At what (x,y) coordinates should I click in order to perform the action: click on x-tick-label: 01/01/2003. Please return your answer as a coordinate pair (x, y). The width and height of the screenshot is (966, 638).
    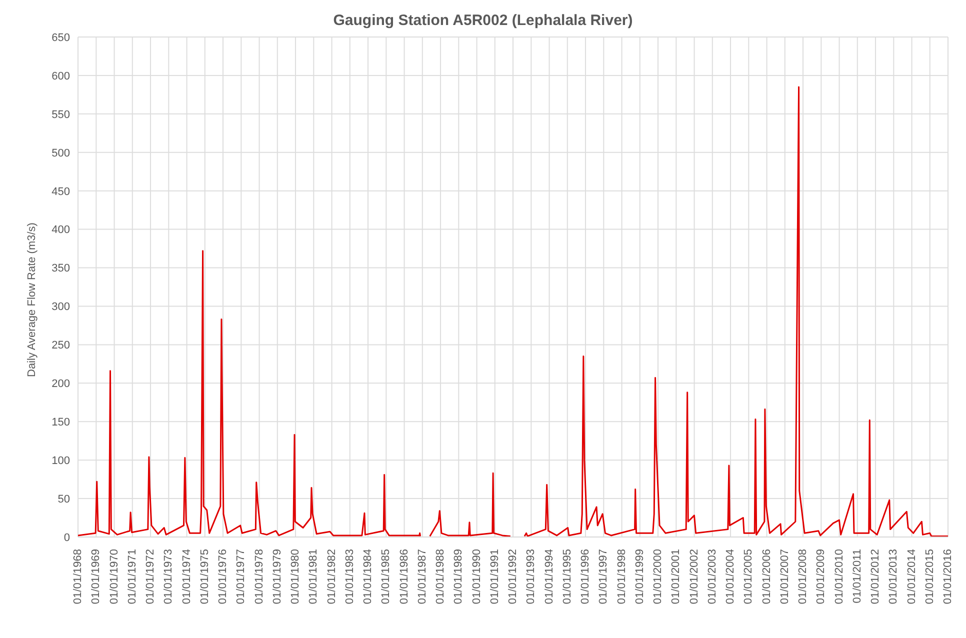
    Looking at the image, I should click on (712, 576).